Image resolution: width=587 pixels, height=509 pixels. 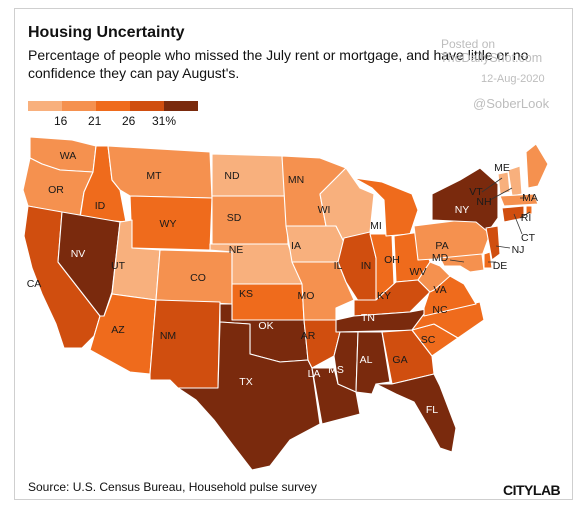 I want to click on state-ny, so click(x=465, y=200).